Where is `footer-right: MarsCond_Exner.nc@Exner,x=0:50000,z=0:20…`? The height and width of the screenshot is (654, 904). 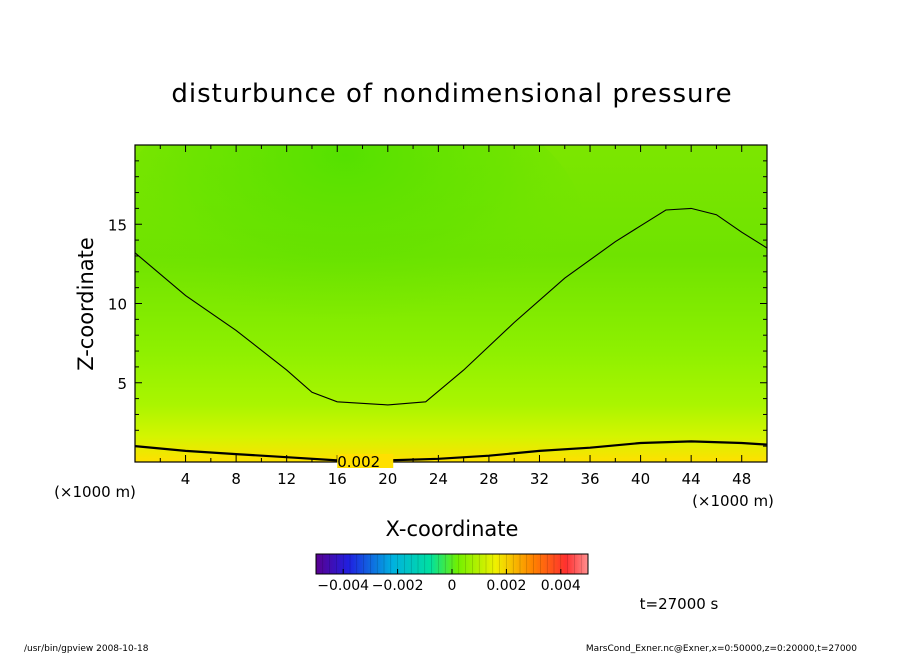 footer-right: MarsCond_Exner.nc@Exner,x=0:50000,z=0:20… is located at coordinates (721, 649).